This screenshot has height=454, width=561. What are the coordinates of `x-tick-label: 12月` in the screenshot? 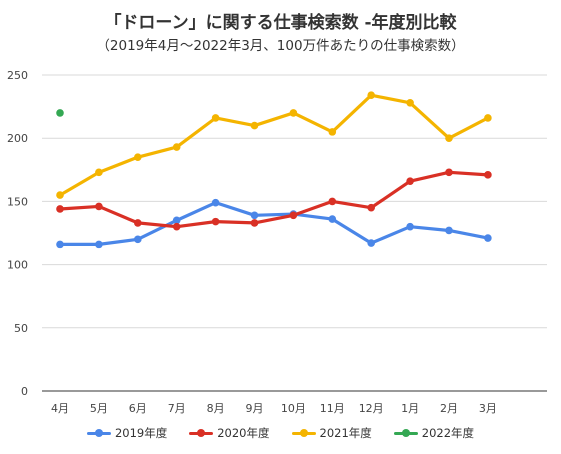 It's located at (371, 408).